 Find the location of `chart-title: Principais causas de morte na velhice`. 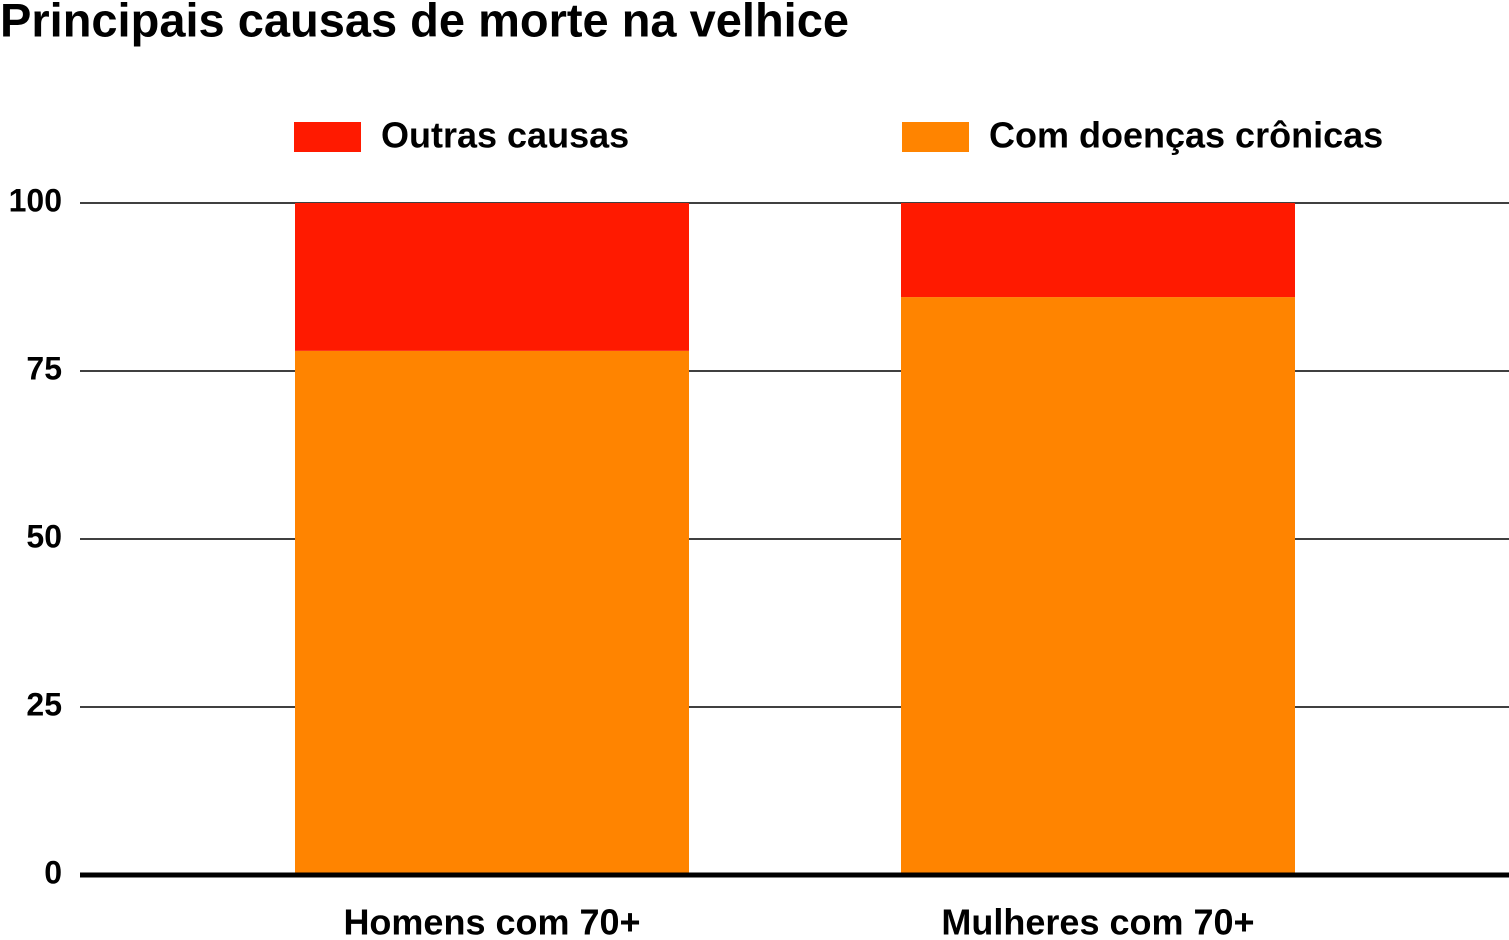

chart-title: Principais causas de morte na velhice is located at coordinates (424, 23).